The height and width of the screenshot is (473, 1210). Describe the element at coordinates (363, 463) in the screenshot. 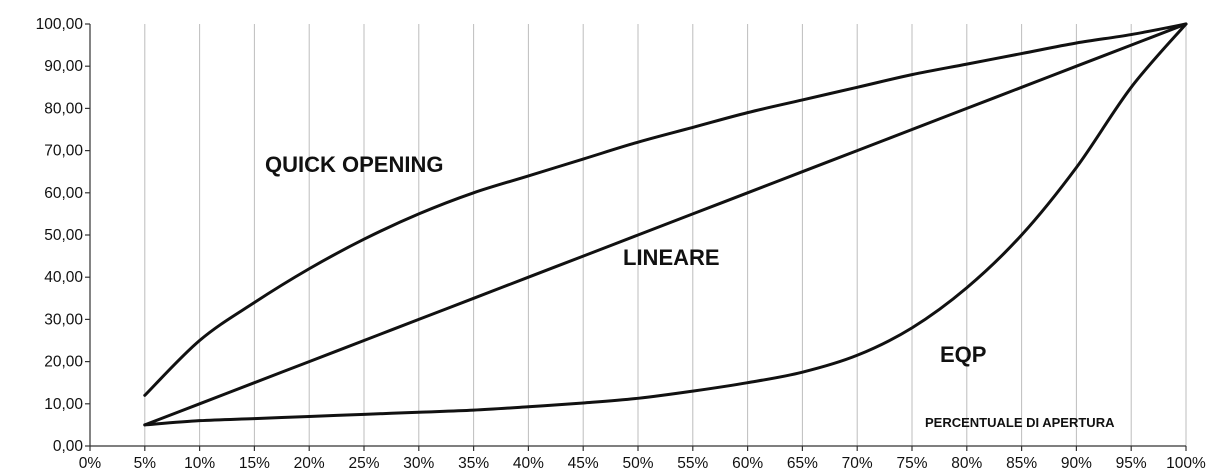

I see `x-tick-label: 25%` at that location.